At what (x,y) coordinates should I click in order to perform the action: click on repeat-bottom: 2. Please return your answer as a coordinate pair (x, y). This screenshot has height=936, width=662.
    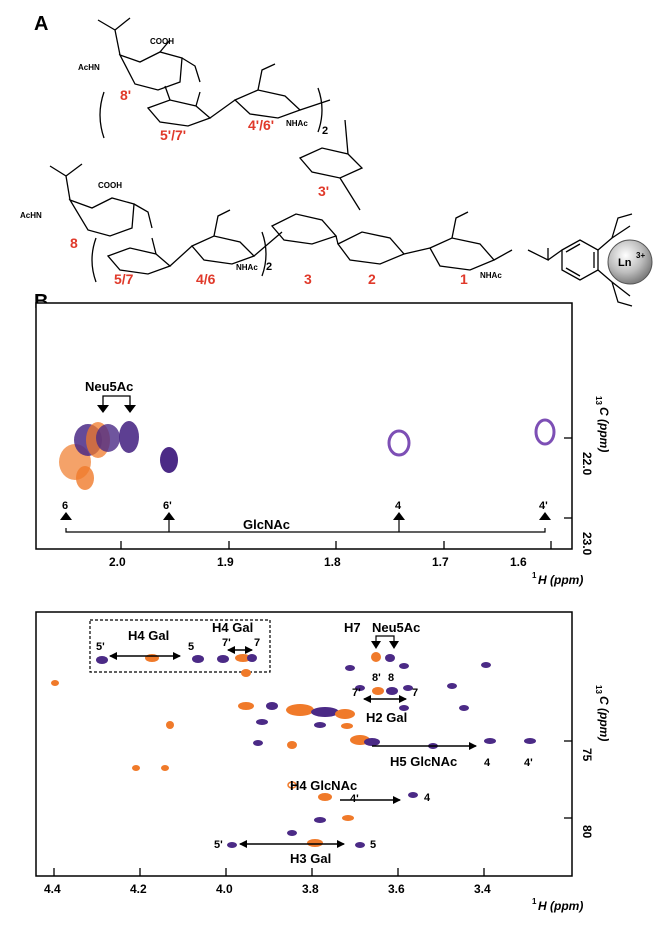
    Looking at the image, I should click on (269, 267).